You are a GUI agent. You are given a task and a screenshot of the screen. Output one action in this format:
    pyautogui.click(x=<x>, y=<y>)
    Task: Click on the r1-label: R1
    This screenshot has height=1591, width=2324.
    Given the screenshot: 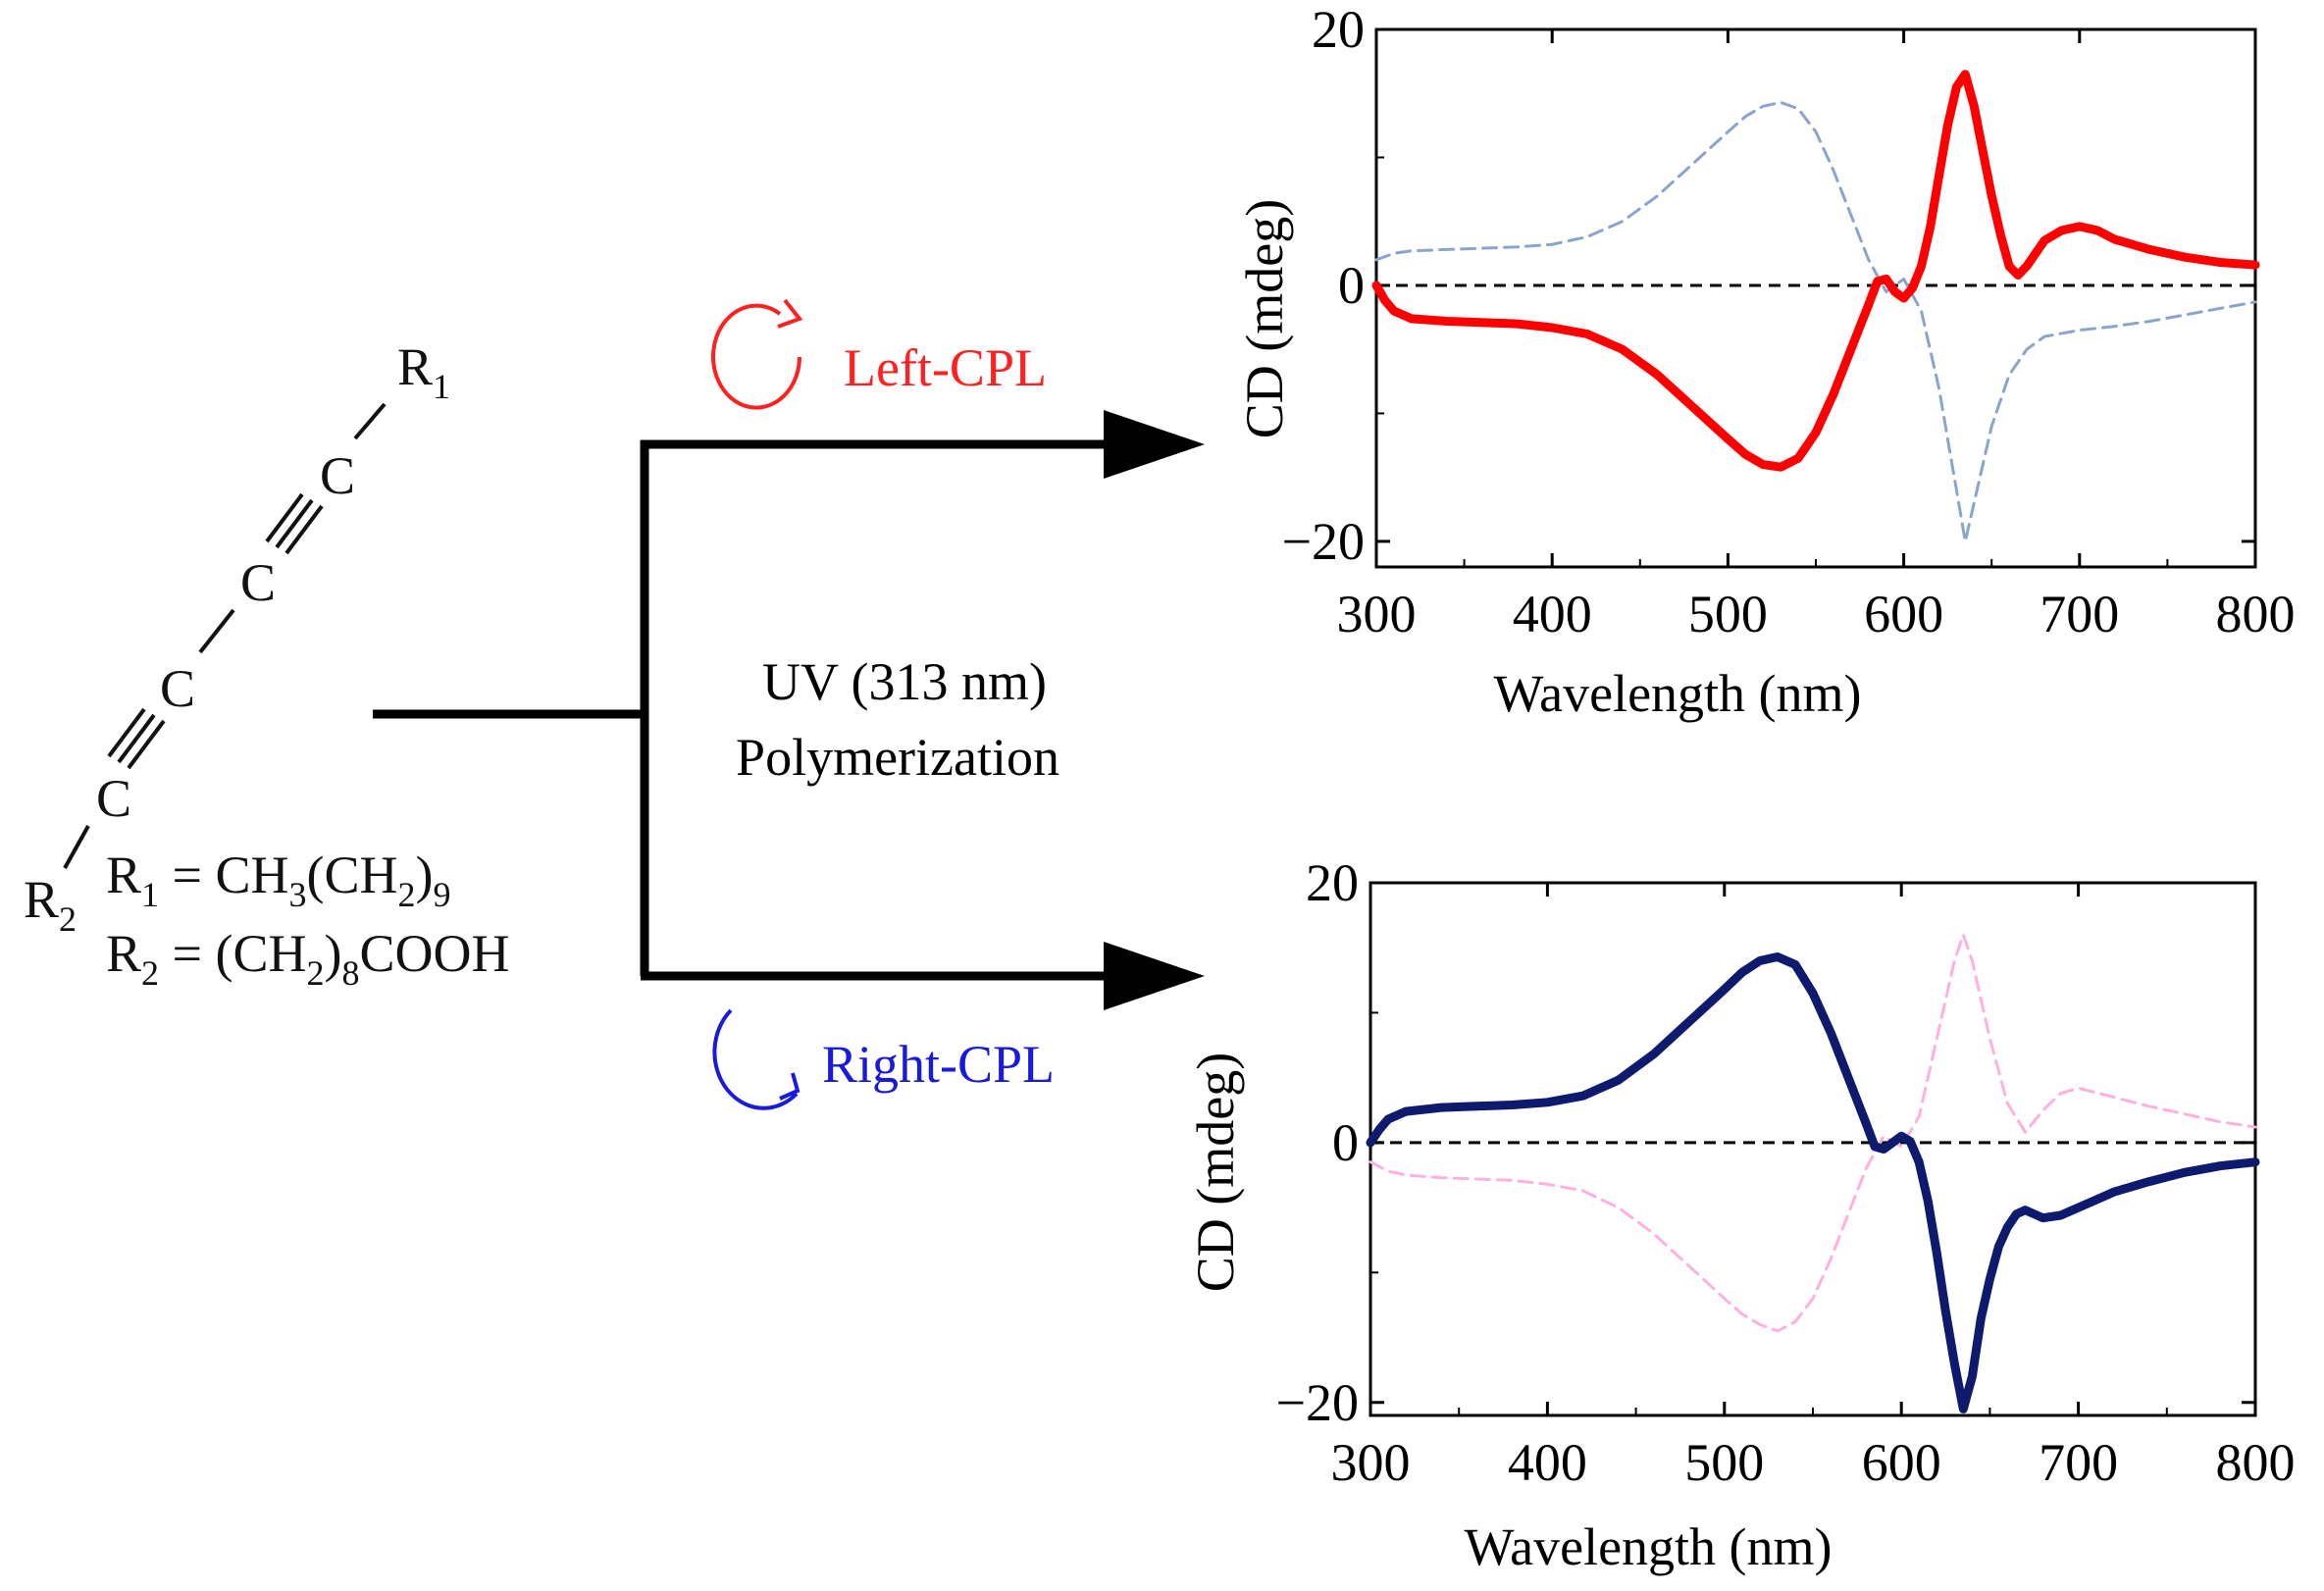 What is the action you would take?
    pyautogui.click(x=423, y=371)
    